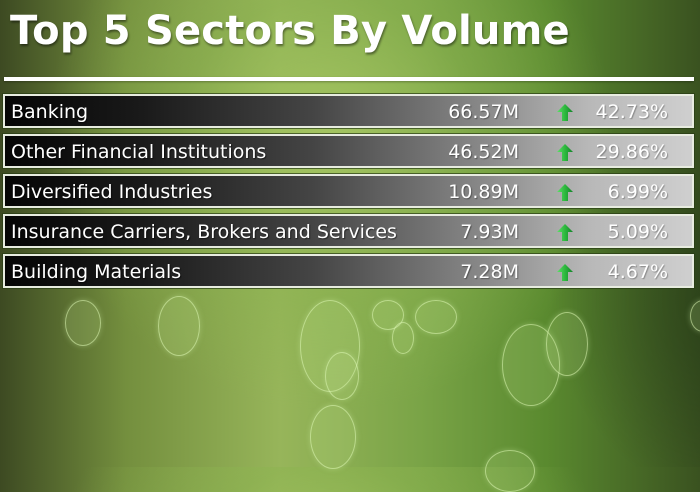  What do you see at coordinates (637, 192) in the screenshot?
I see `sector-percent: 6.99%` at bounding box center [637, 192].